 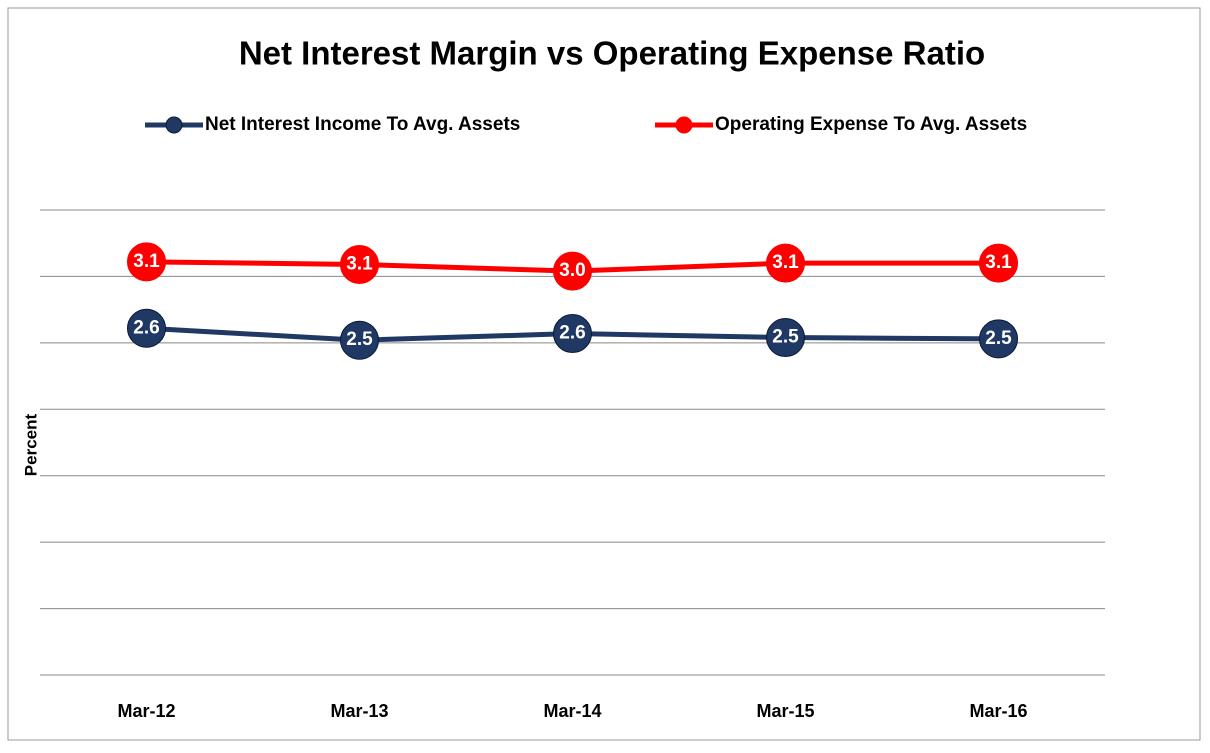 I want to click on y-axis-label: Percent, so click(x=30, y=444).